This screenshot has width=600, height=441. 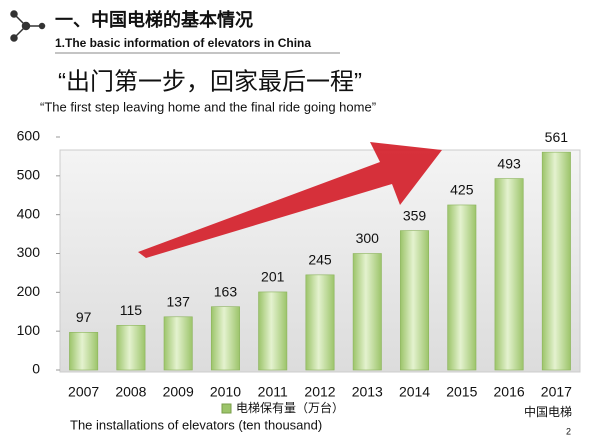 I want to click on x-tick-label: 2013, so click(x=367, y=392).